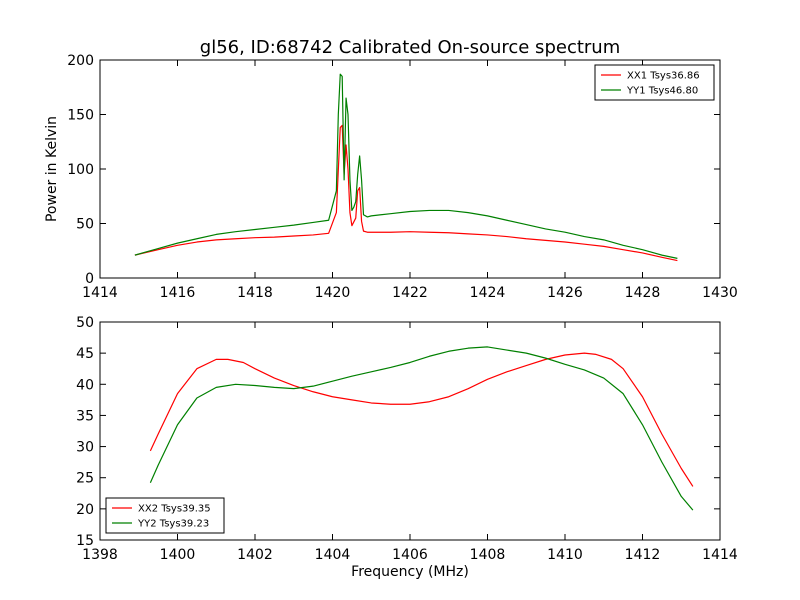 Image resolution: width=800 pixels, height=600 pixels. Describe the element at coordinates (178, 555) in the screenshot. I see `x-tick-label: 1400` at that location.